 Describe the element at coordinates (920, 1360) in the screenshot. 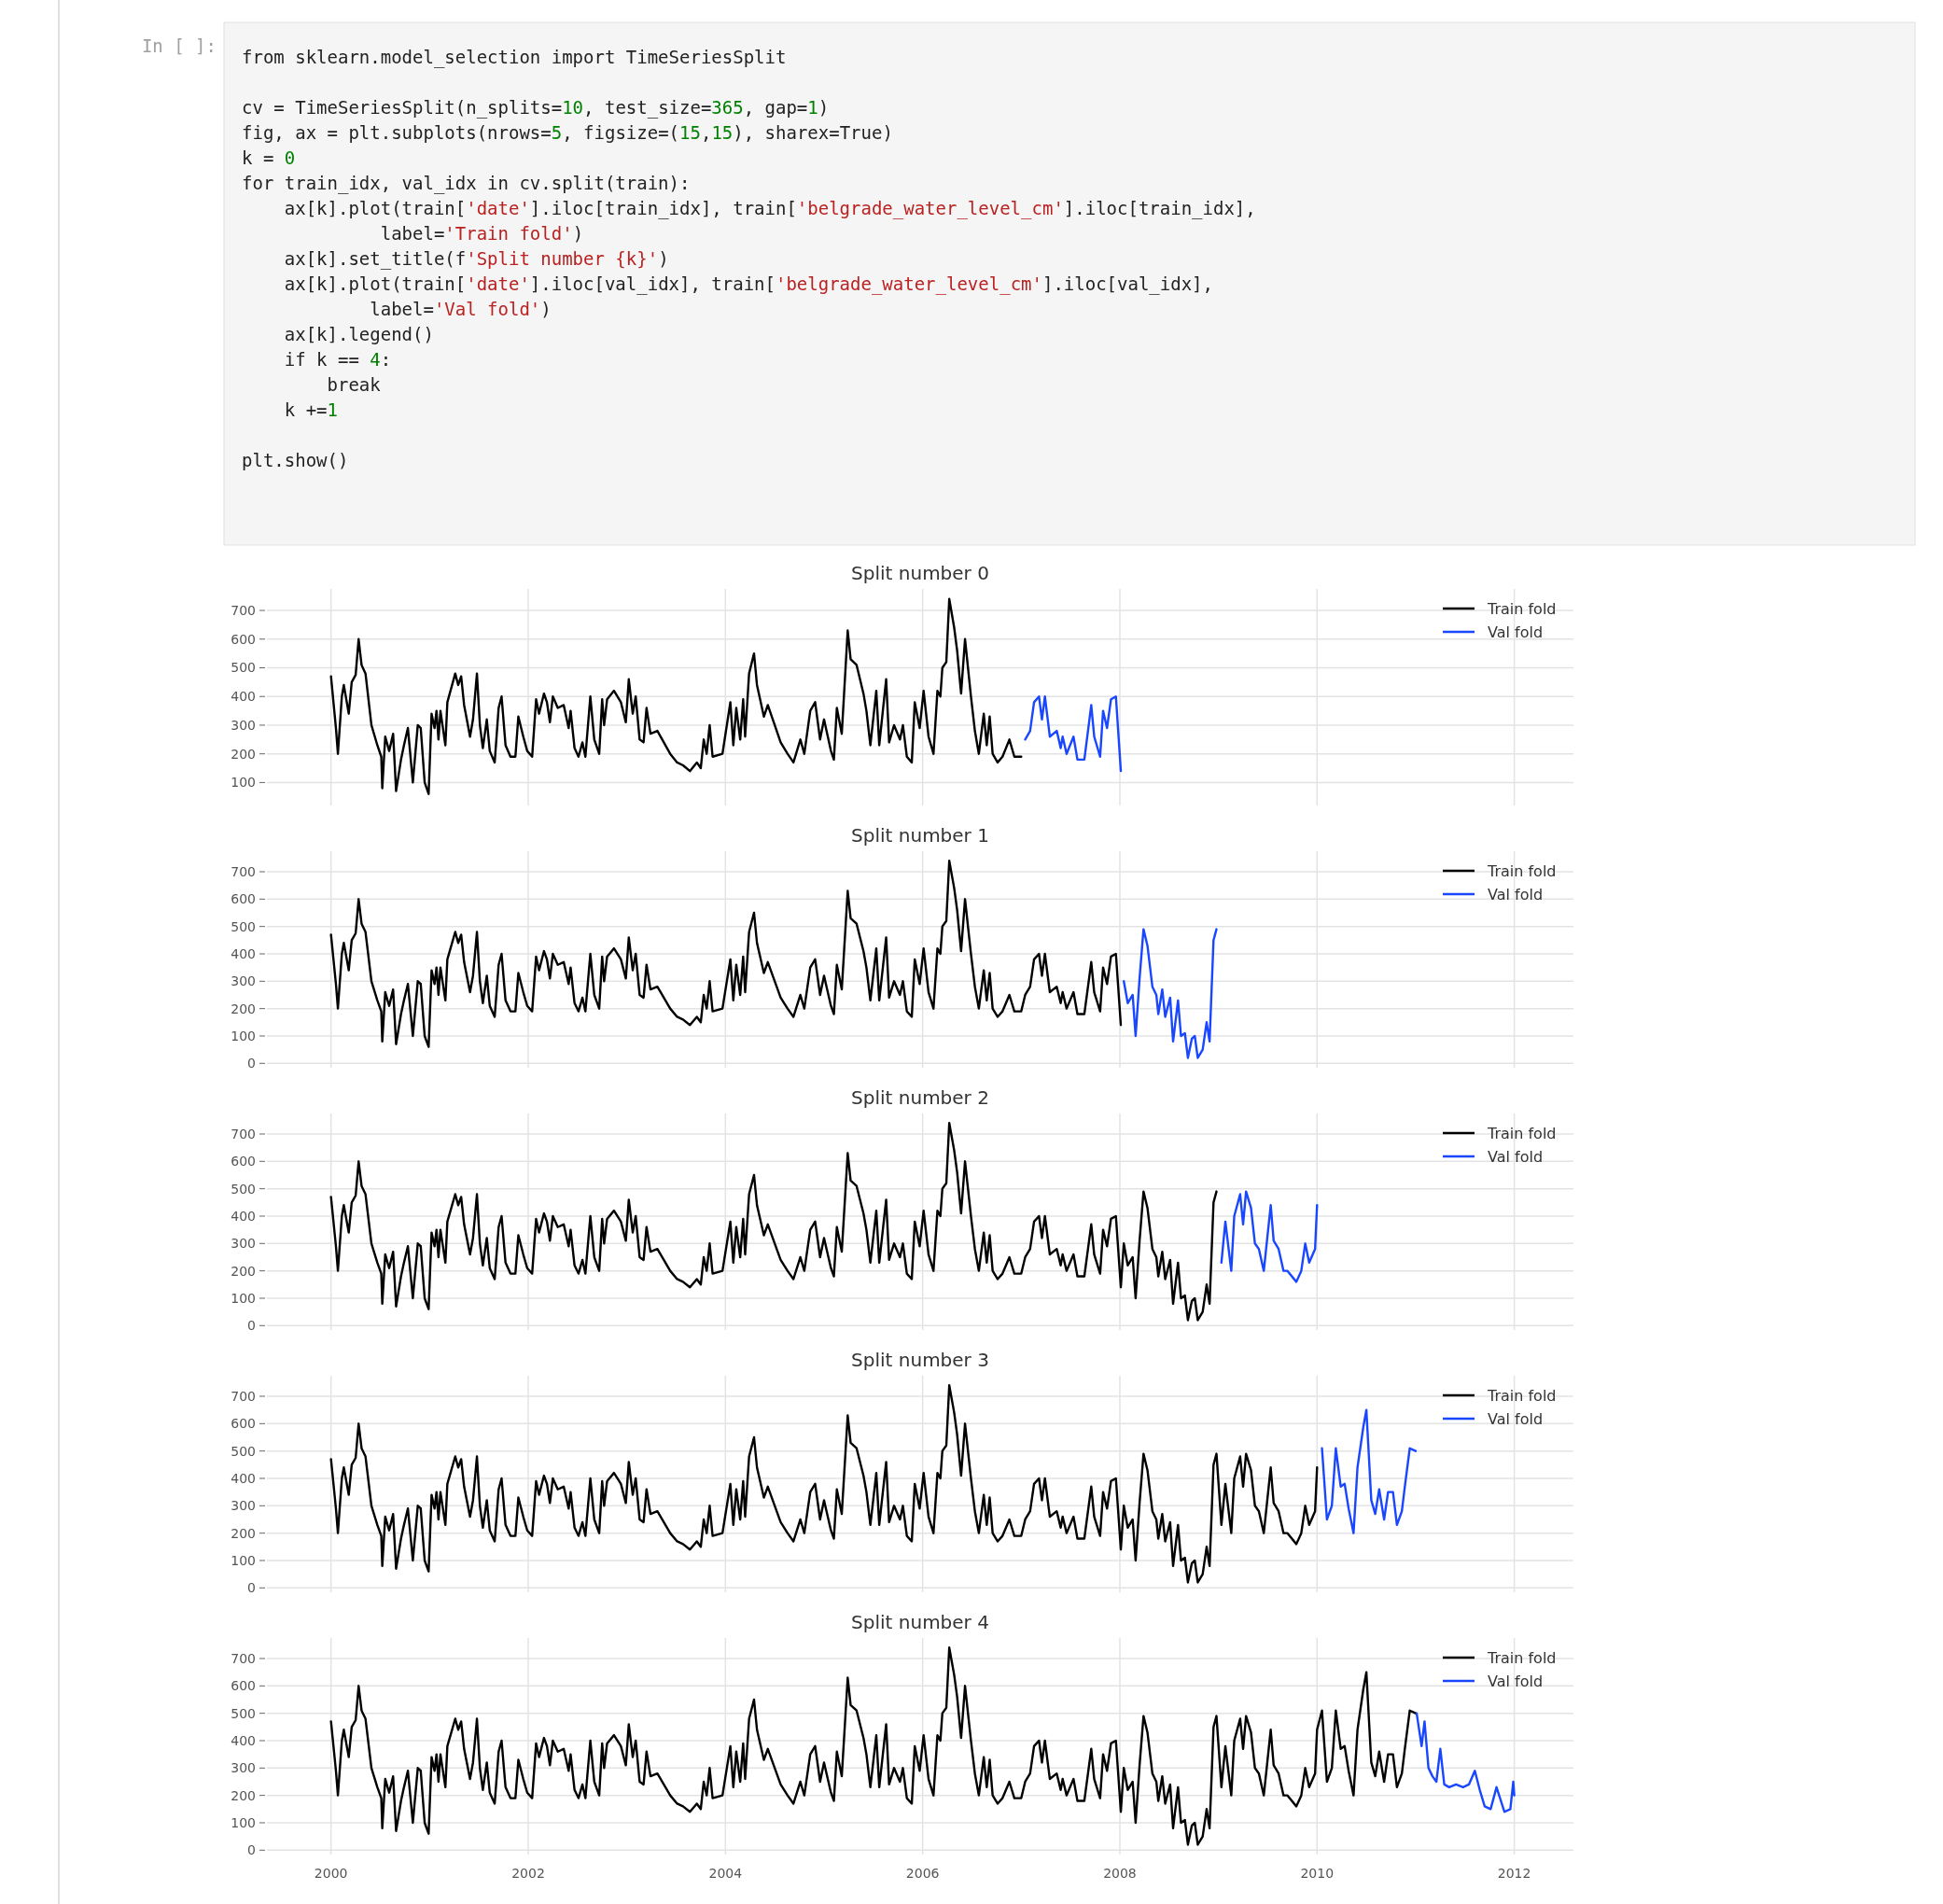

I see `chart-title: Split number 3` at that location.